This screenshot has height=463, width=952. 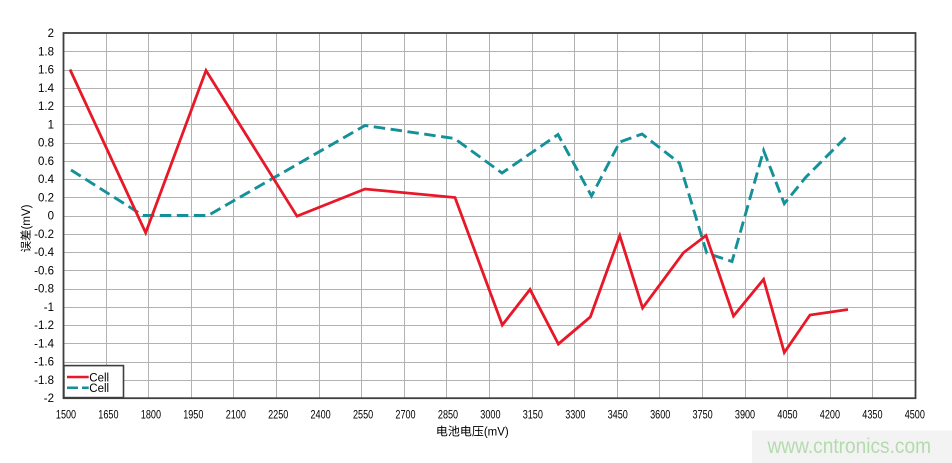 What do you see at coordinates (915, 416) in the screenshot?
I see `svg-text: 4500` at bounding box center [915, 416].